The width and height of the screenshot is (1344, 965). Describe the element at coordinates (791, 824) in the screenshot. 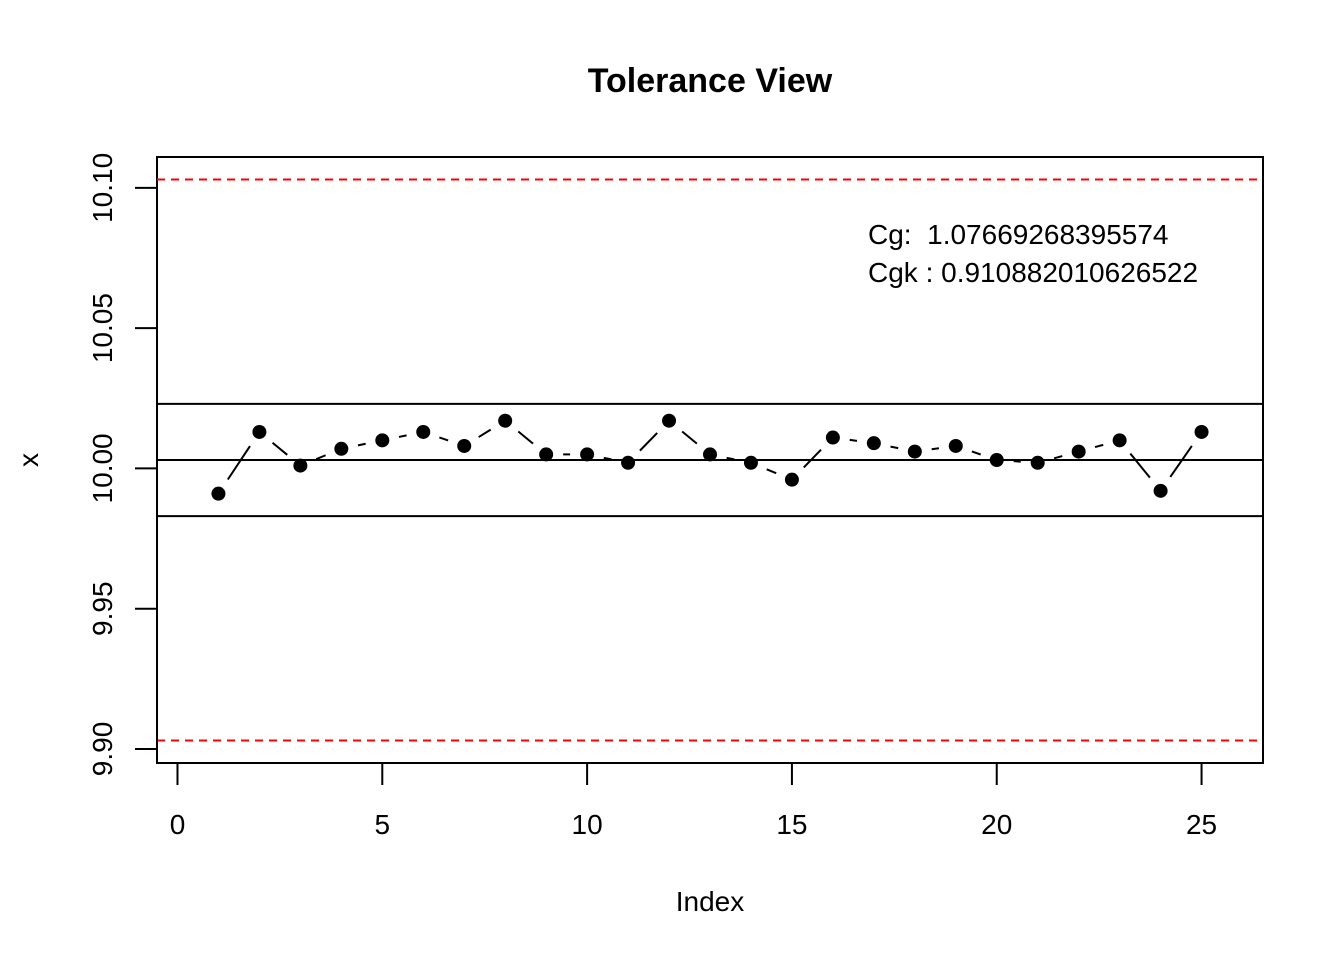

I see `x-tick-label: 15` at that location.